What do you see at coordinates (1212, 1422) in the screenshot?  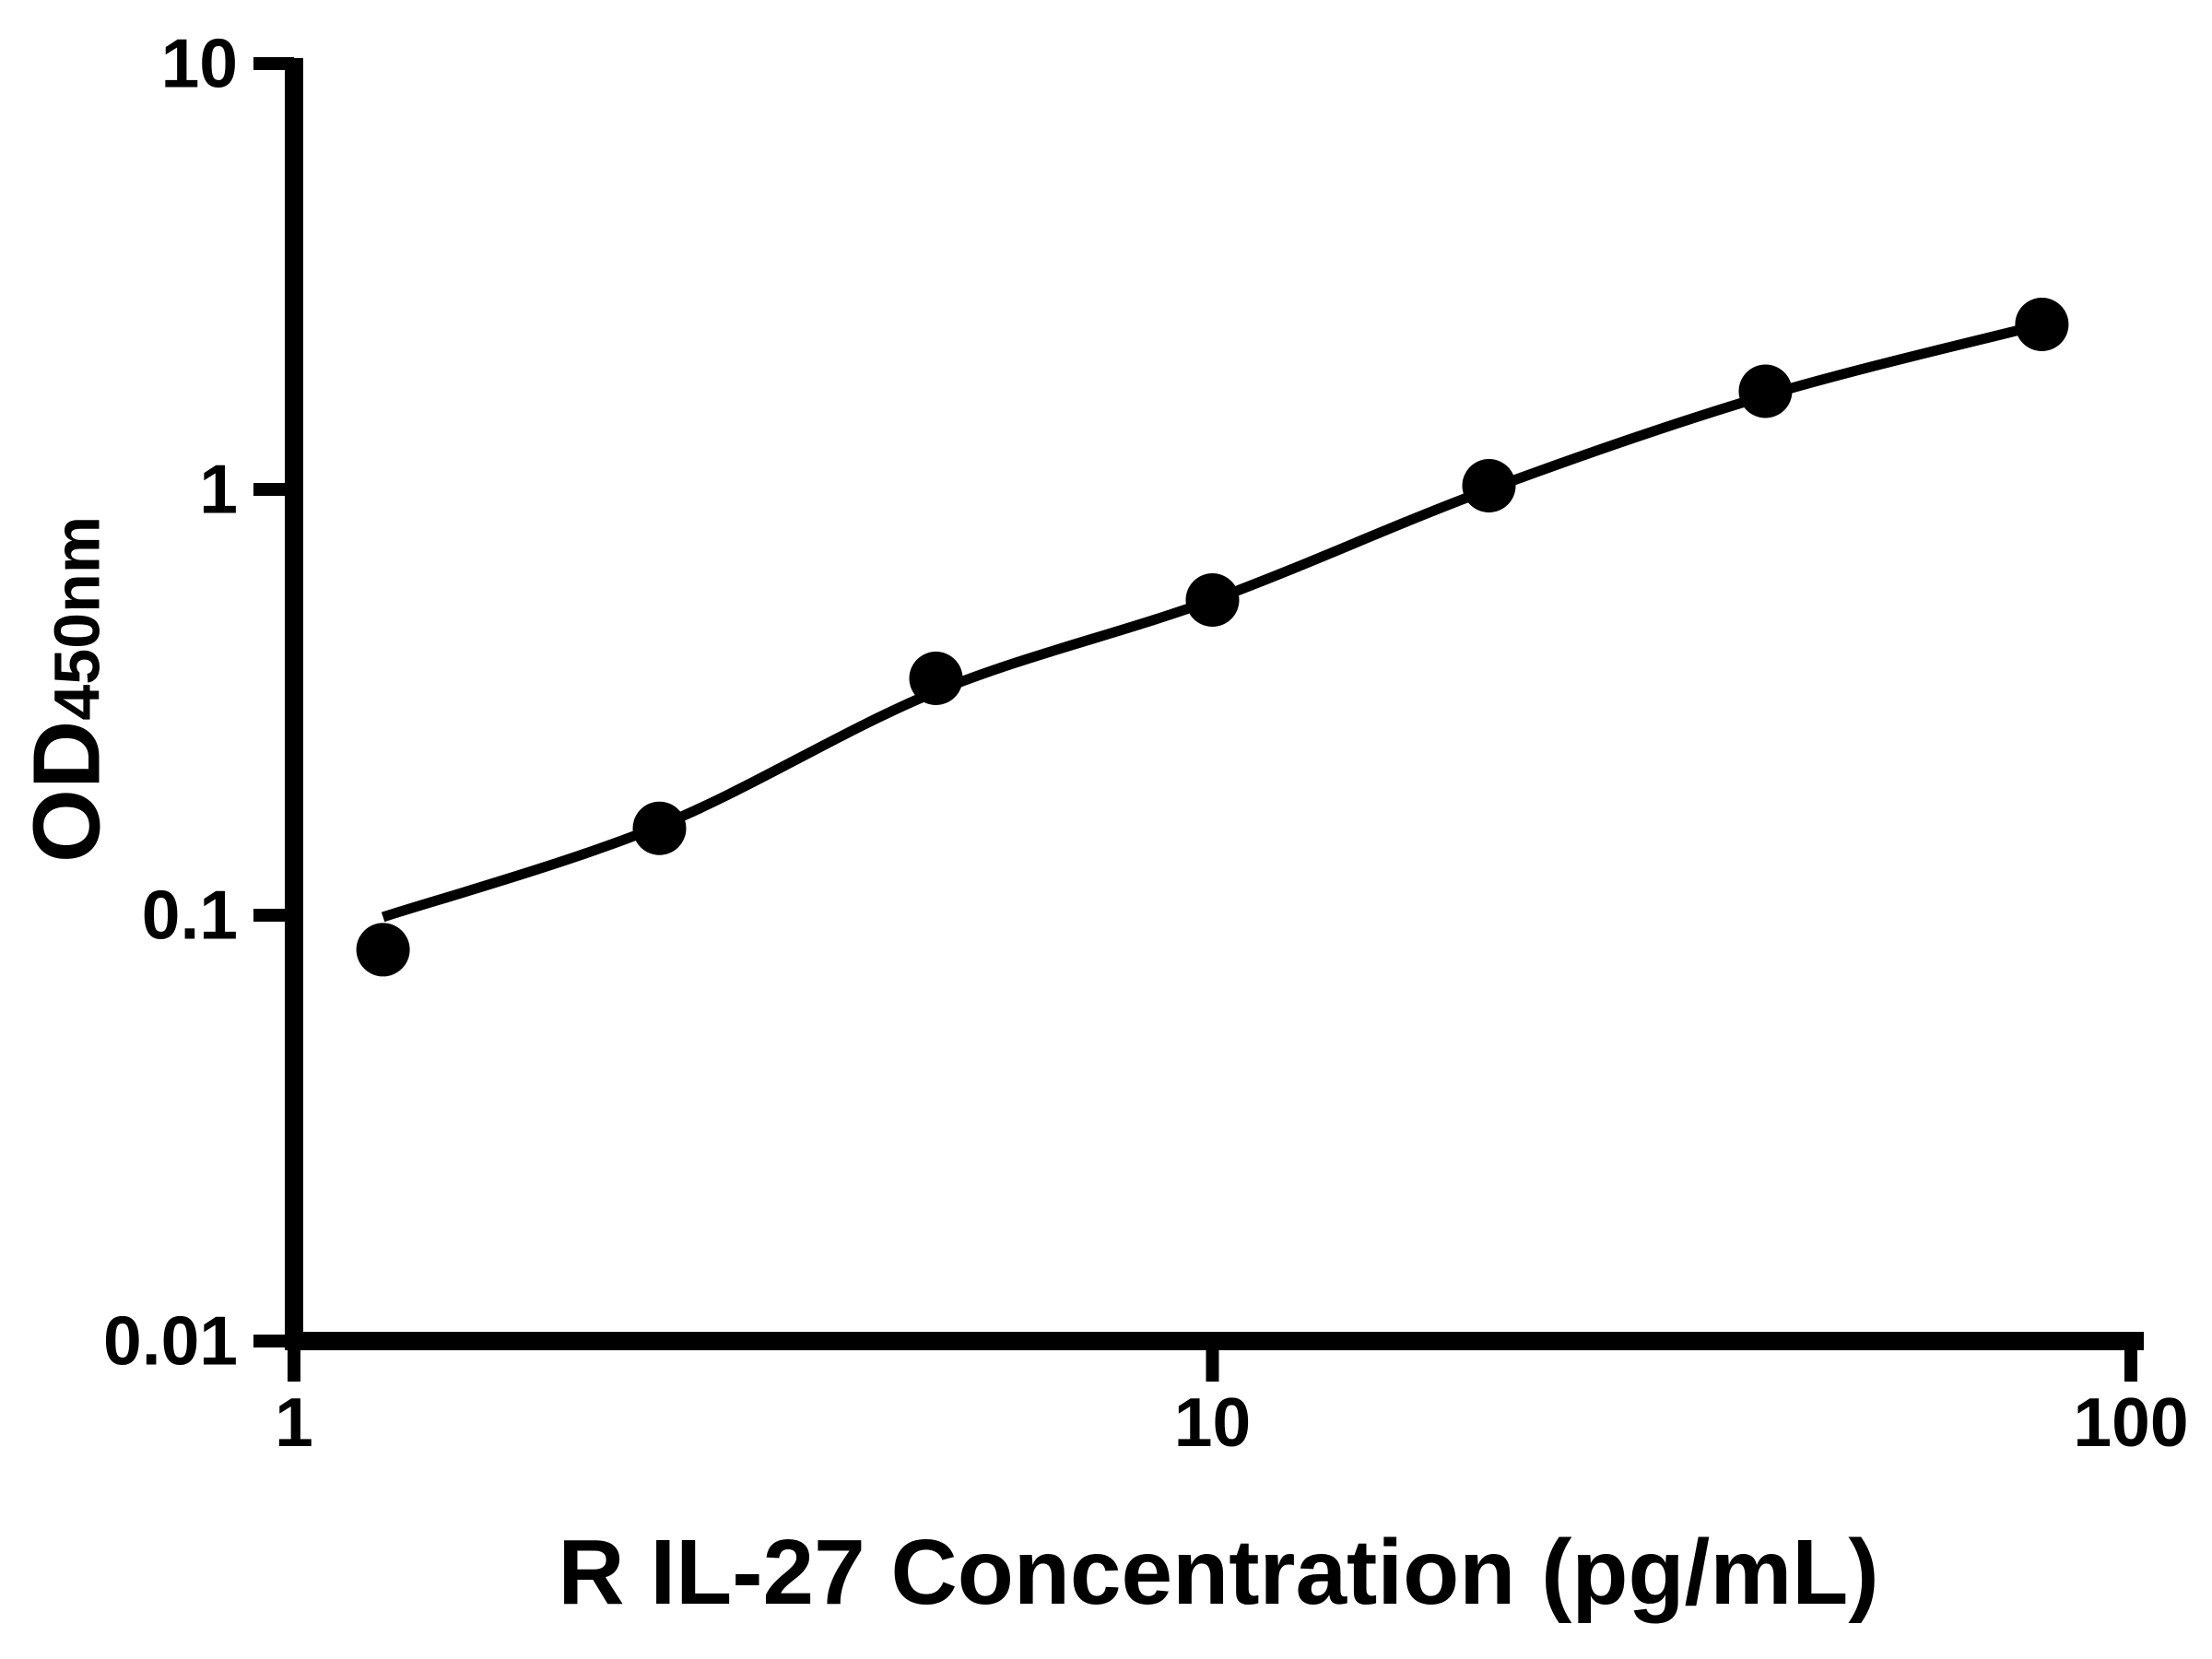 I see `x-tick-label-1: 10` at bounding box center [1212, 1422].